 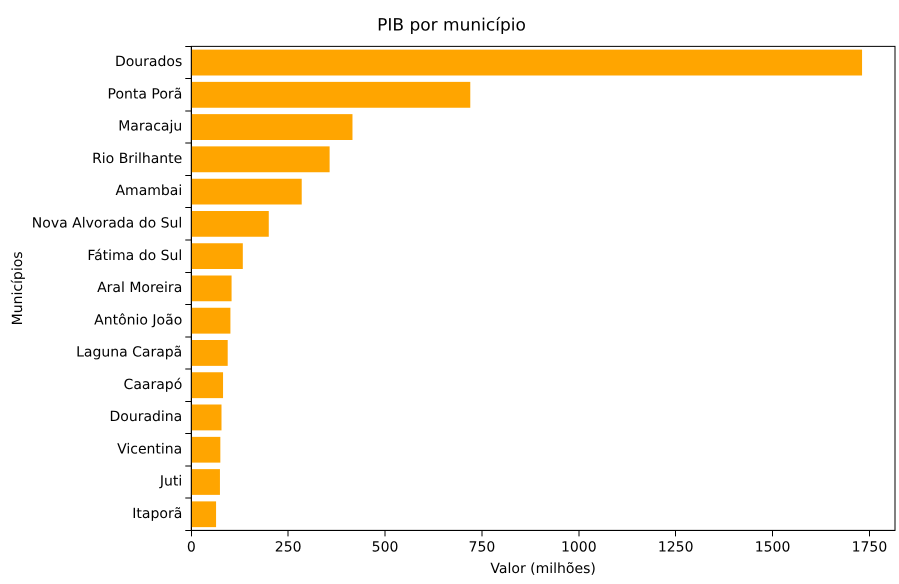 I want to click on y-tick-label: Itaporã, so click(x=157, y=514).